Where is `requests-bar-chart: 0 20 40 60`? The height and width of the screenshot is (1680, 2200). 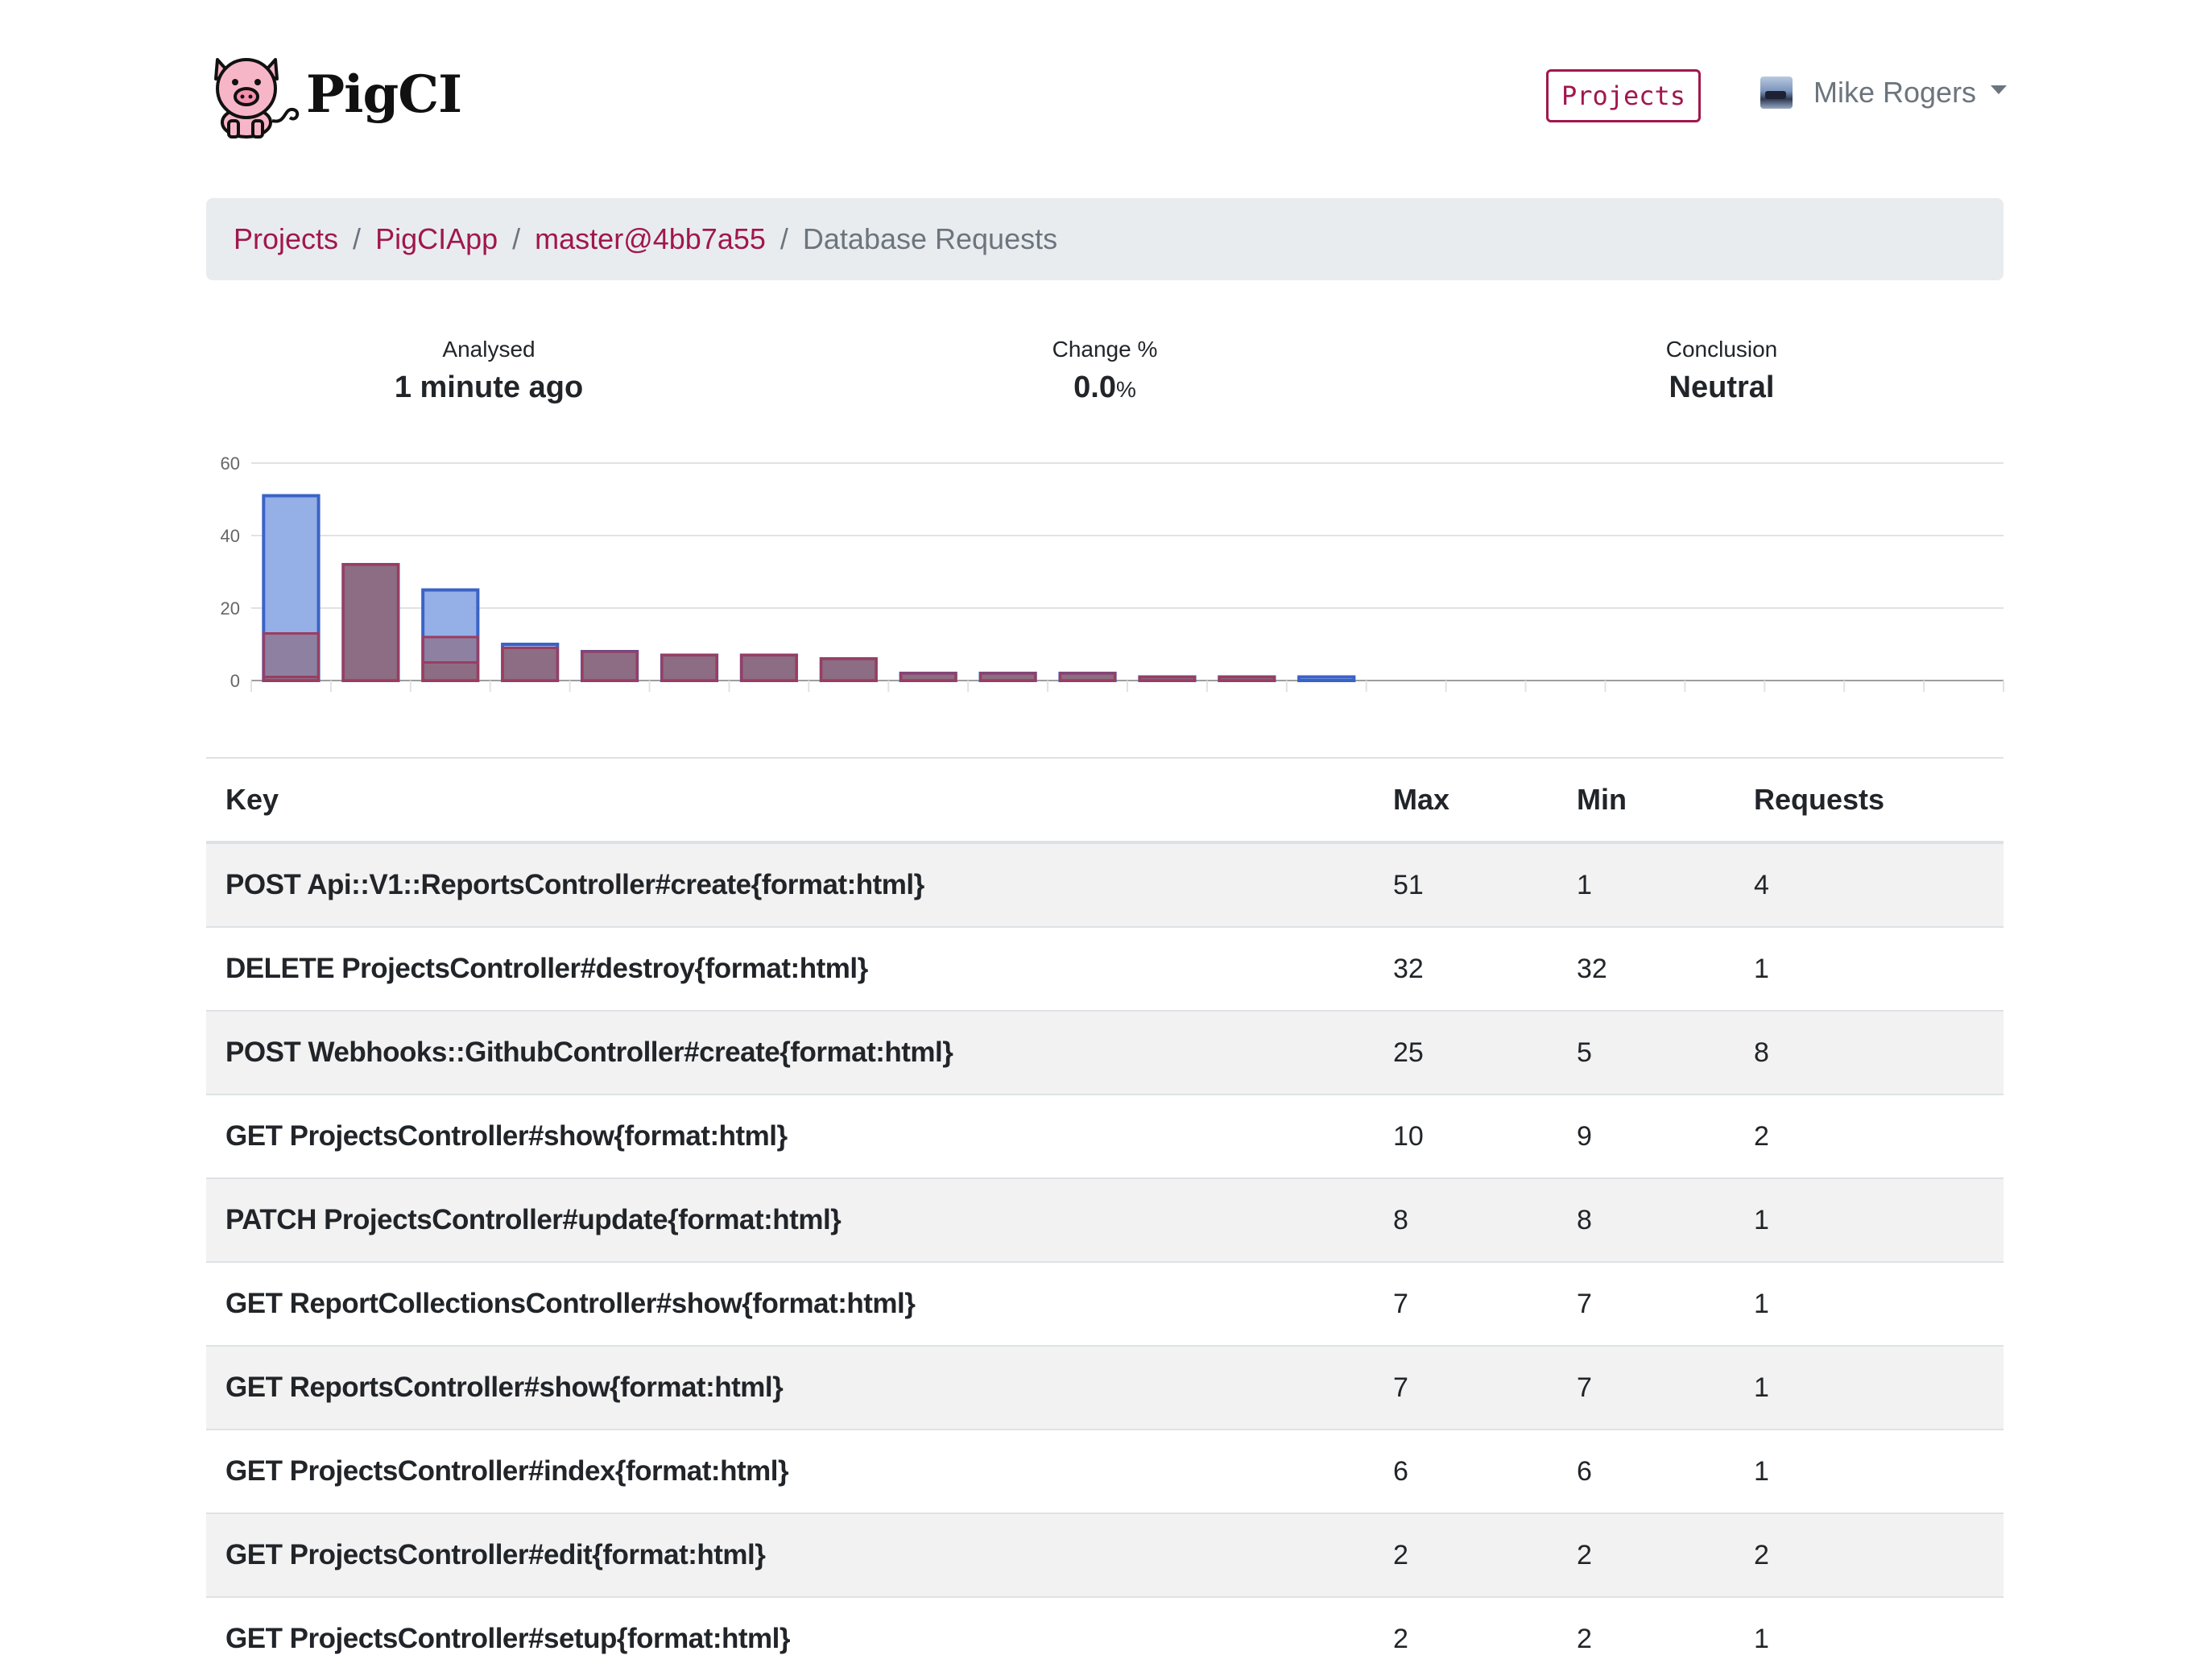 requests-bar-chart: 0 20 40 60 is located at coordinates (1112, 572).